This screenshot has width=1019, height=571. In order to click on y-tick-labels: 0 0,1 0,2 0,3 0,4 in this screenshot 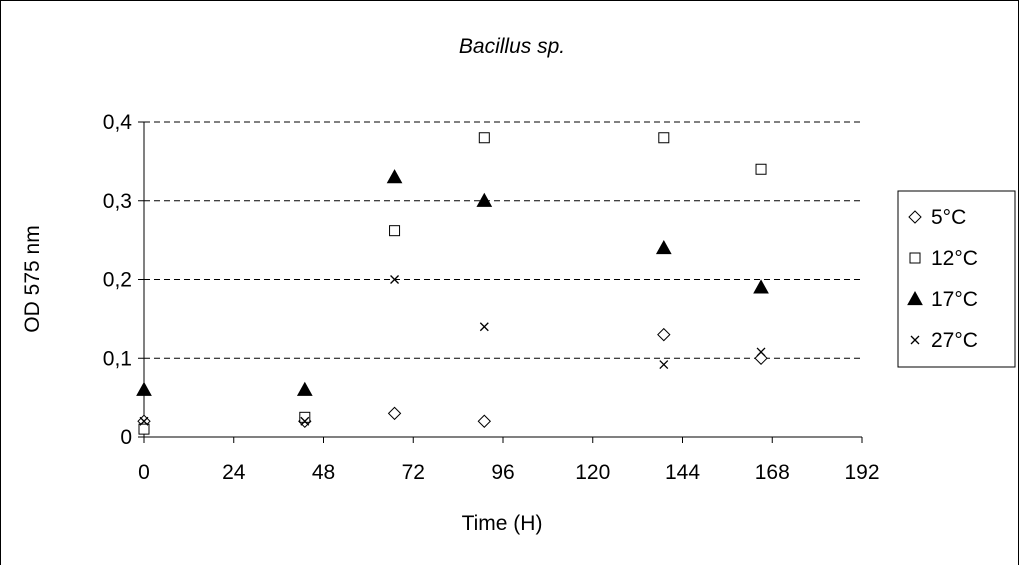, I will do `click(118, 280)`.